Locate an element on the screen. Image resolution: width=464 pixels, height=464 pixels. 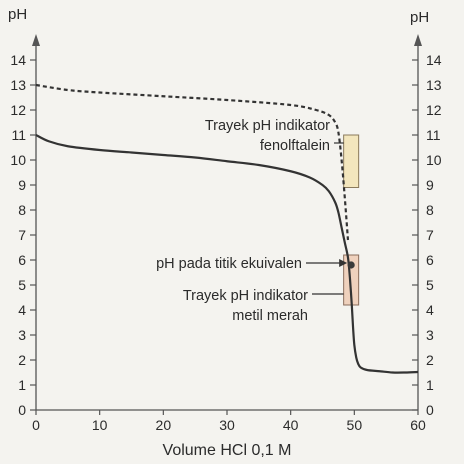
x-tick-label: 10 is located at coordinates (100, 425).